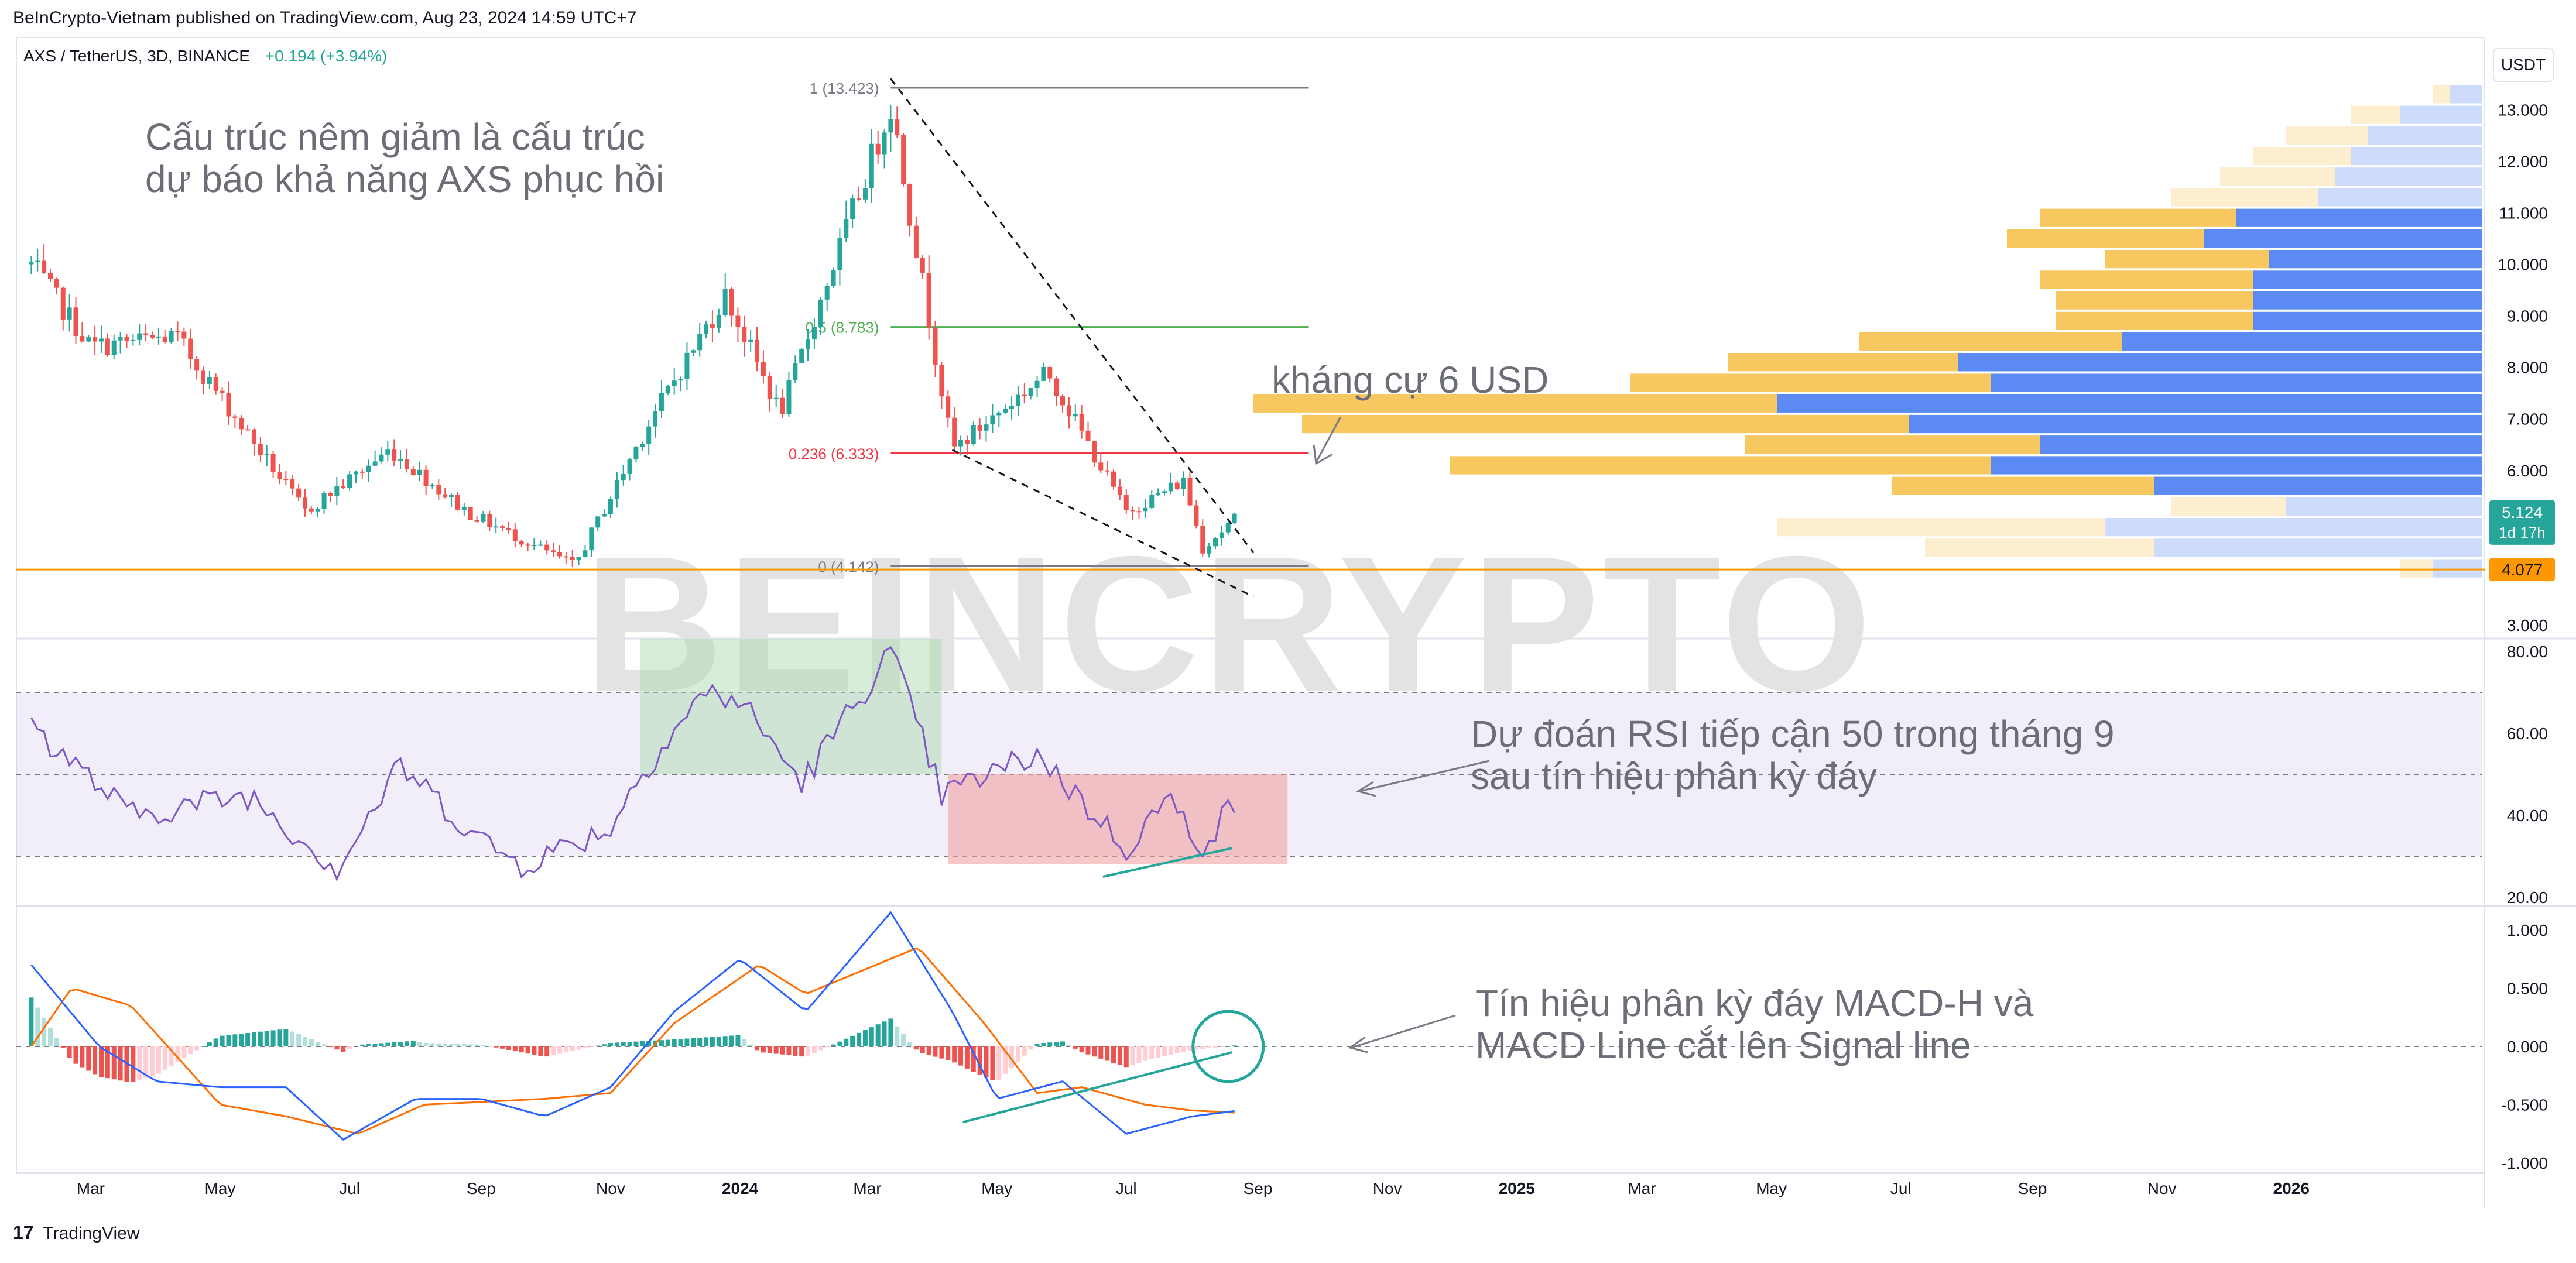 This screenshot has height=1263, width=2576. What do you see at coordinates (1097, 1087) in the screenshot?
I see `macd-divergence-line` at bounding box center [1097, 1087].